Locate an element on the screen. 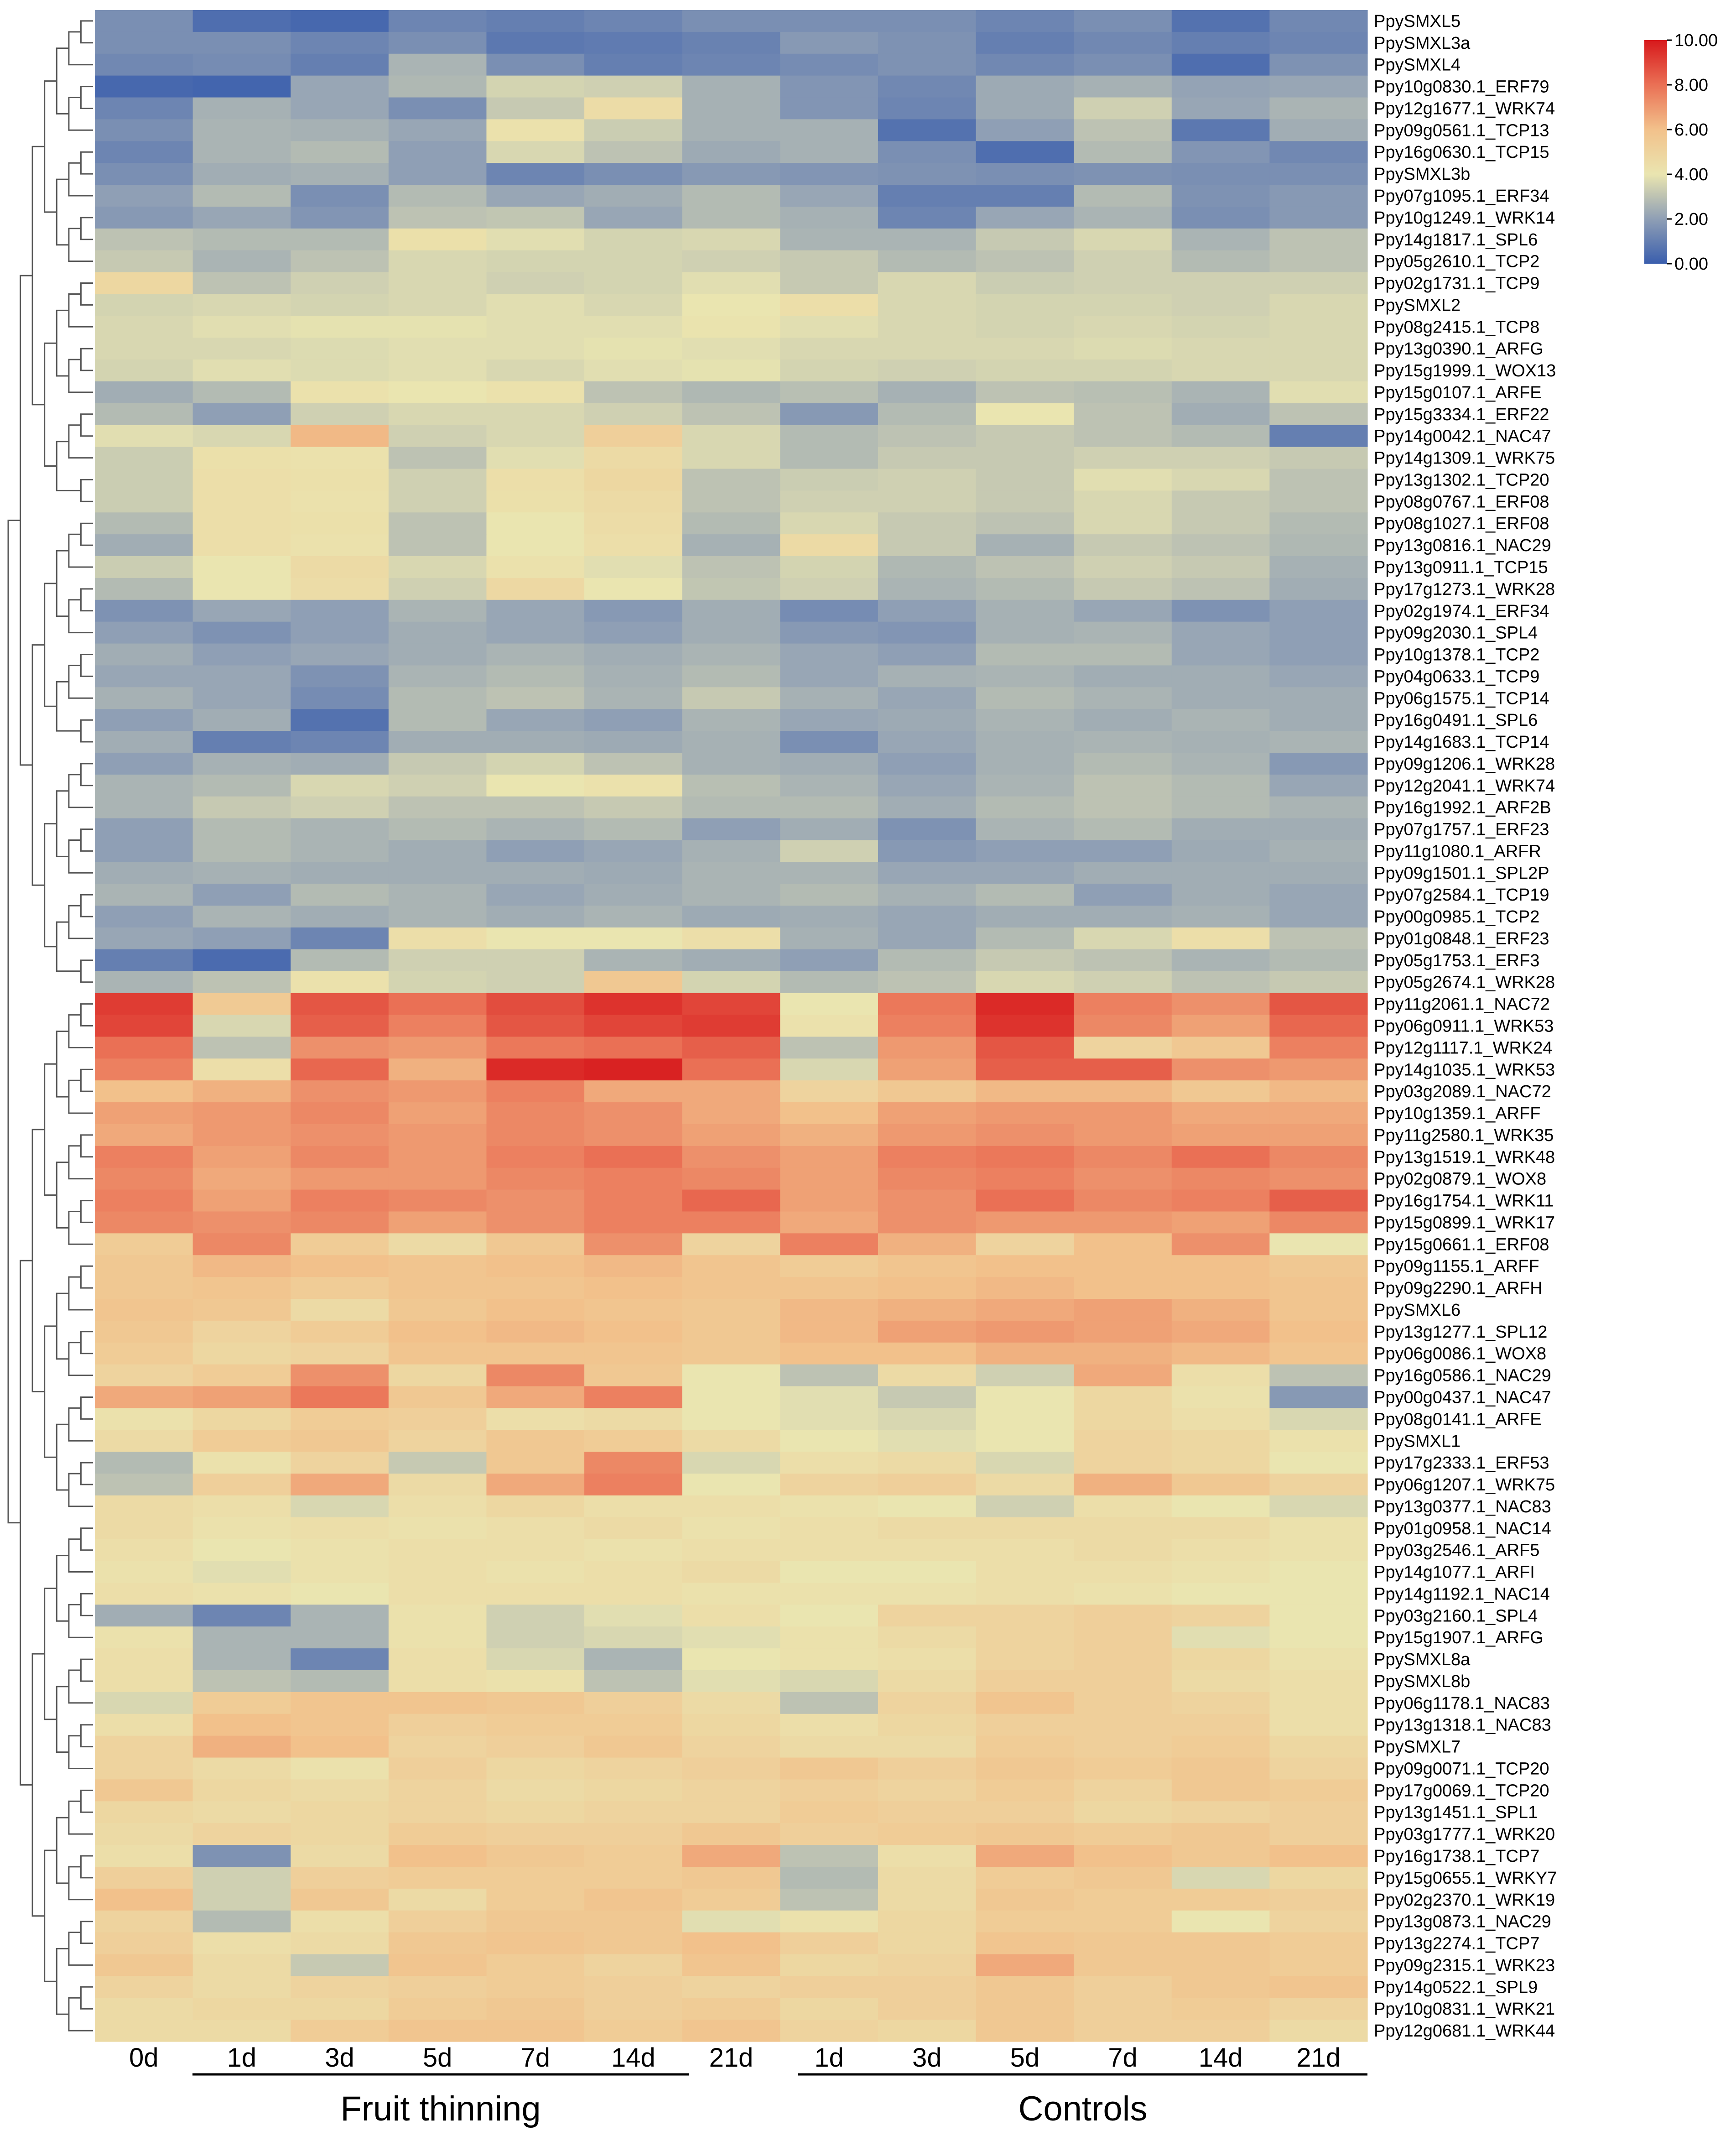 The width and height of the screenshot is (1736, 2141). row-label: Ppy15g0899.1_WRK17 is located at coordinates (1464, 1222).